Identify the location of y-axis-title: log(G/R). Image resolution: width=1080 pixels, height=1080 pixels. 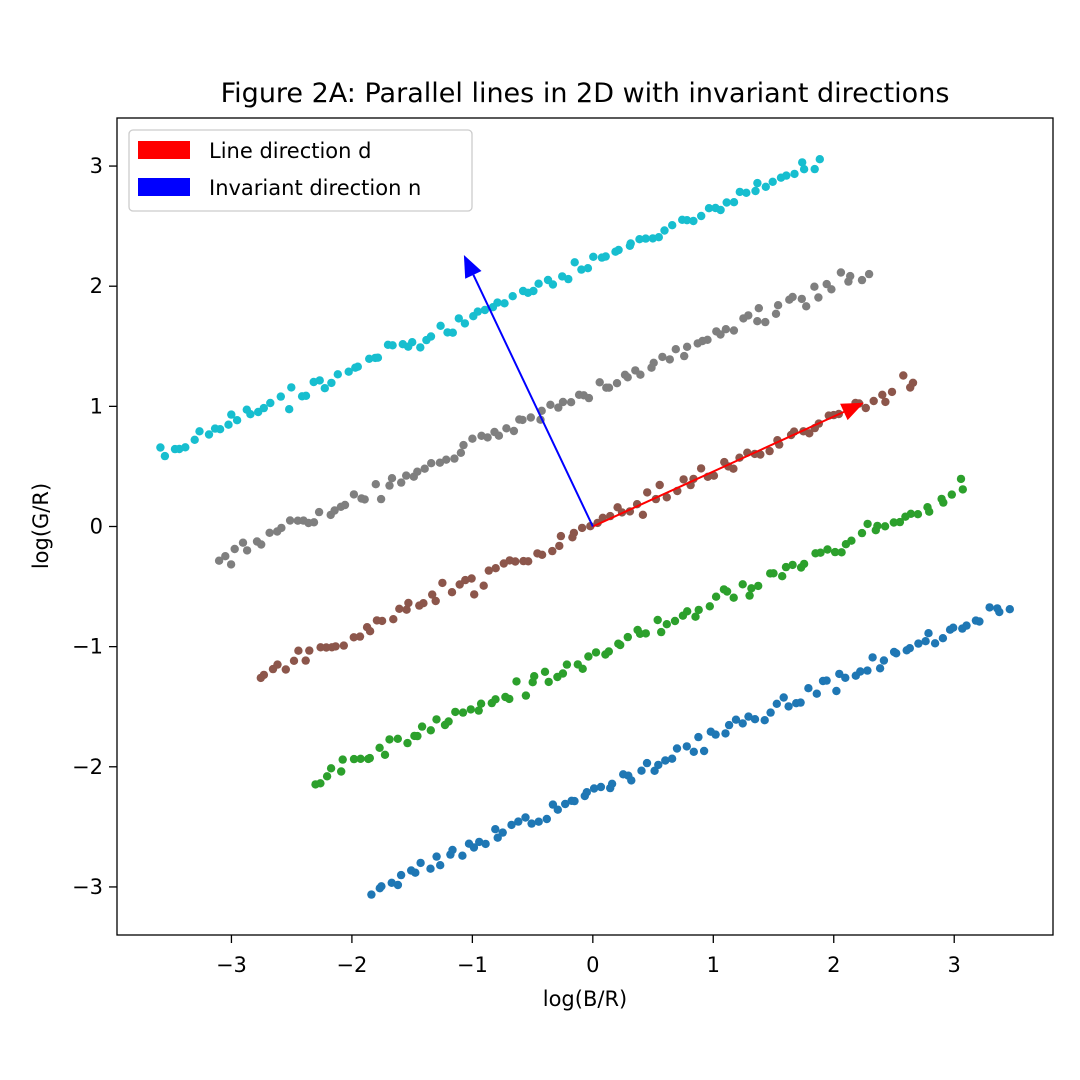
(41, 526).